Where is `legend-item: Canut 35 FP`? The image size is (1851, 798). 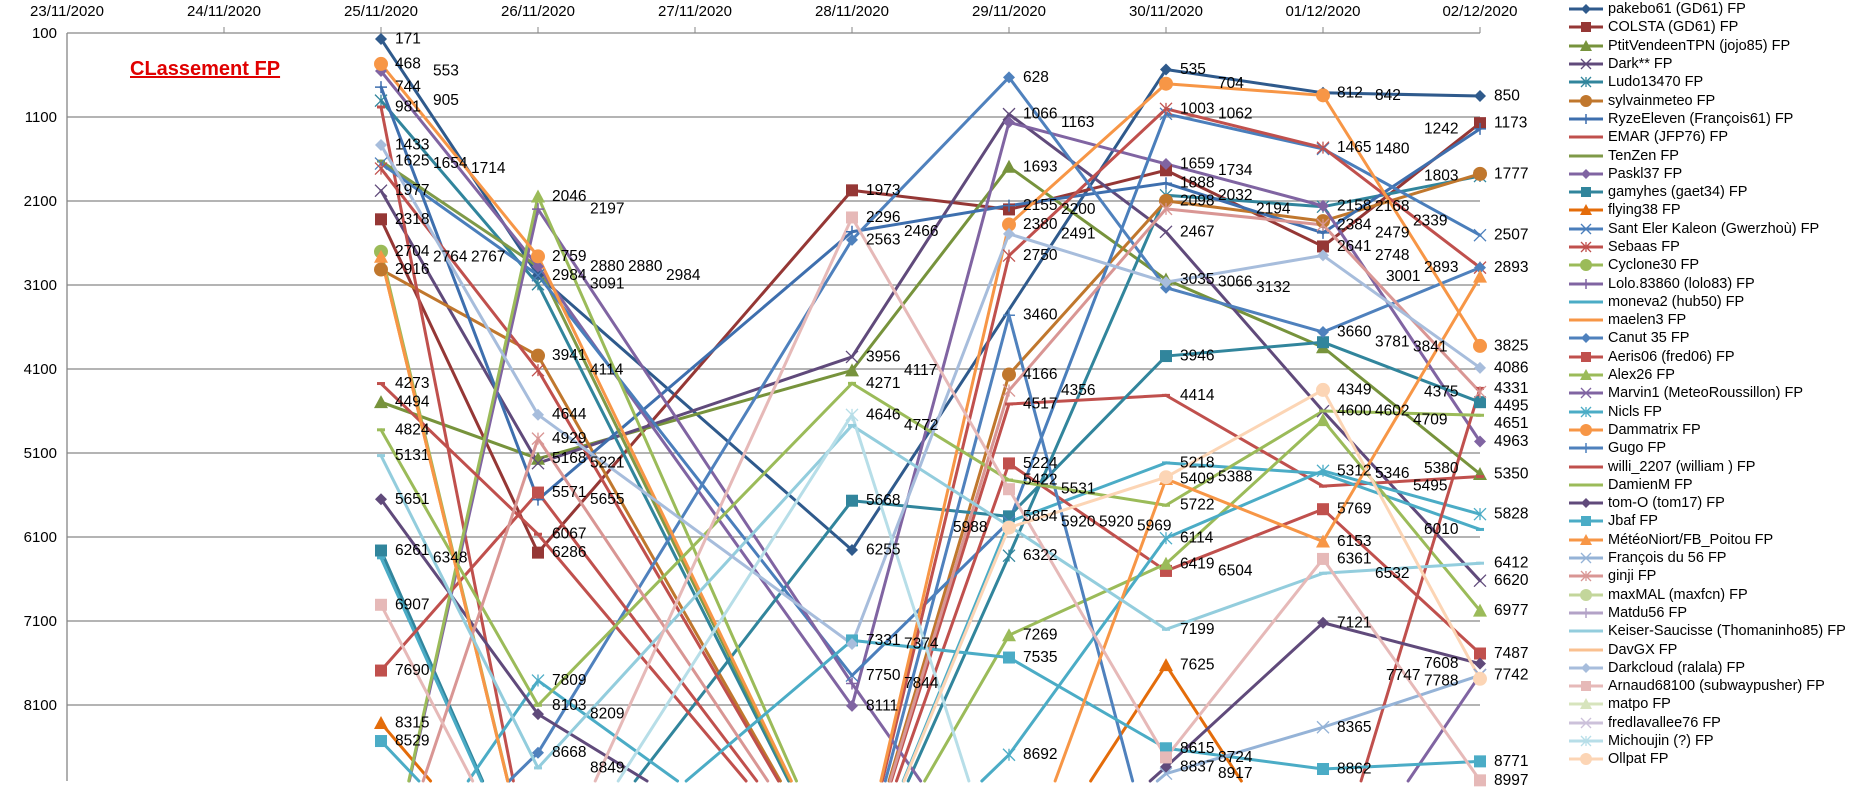 legend-item: Canut 35 FP is located at coordinates (1707, 338).